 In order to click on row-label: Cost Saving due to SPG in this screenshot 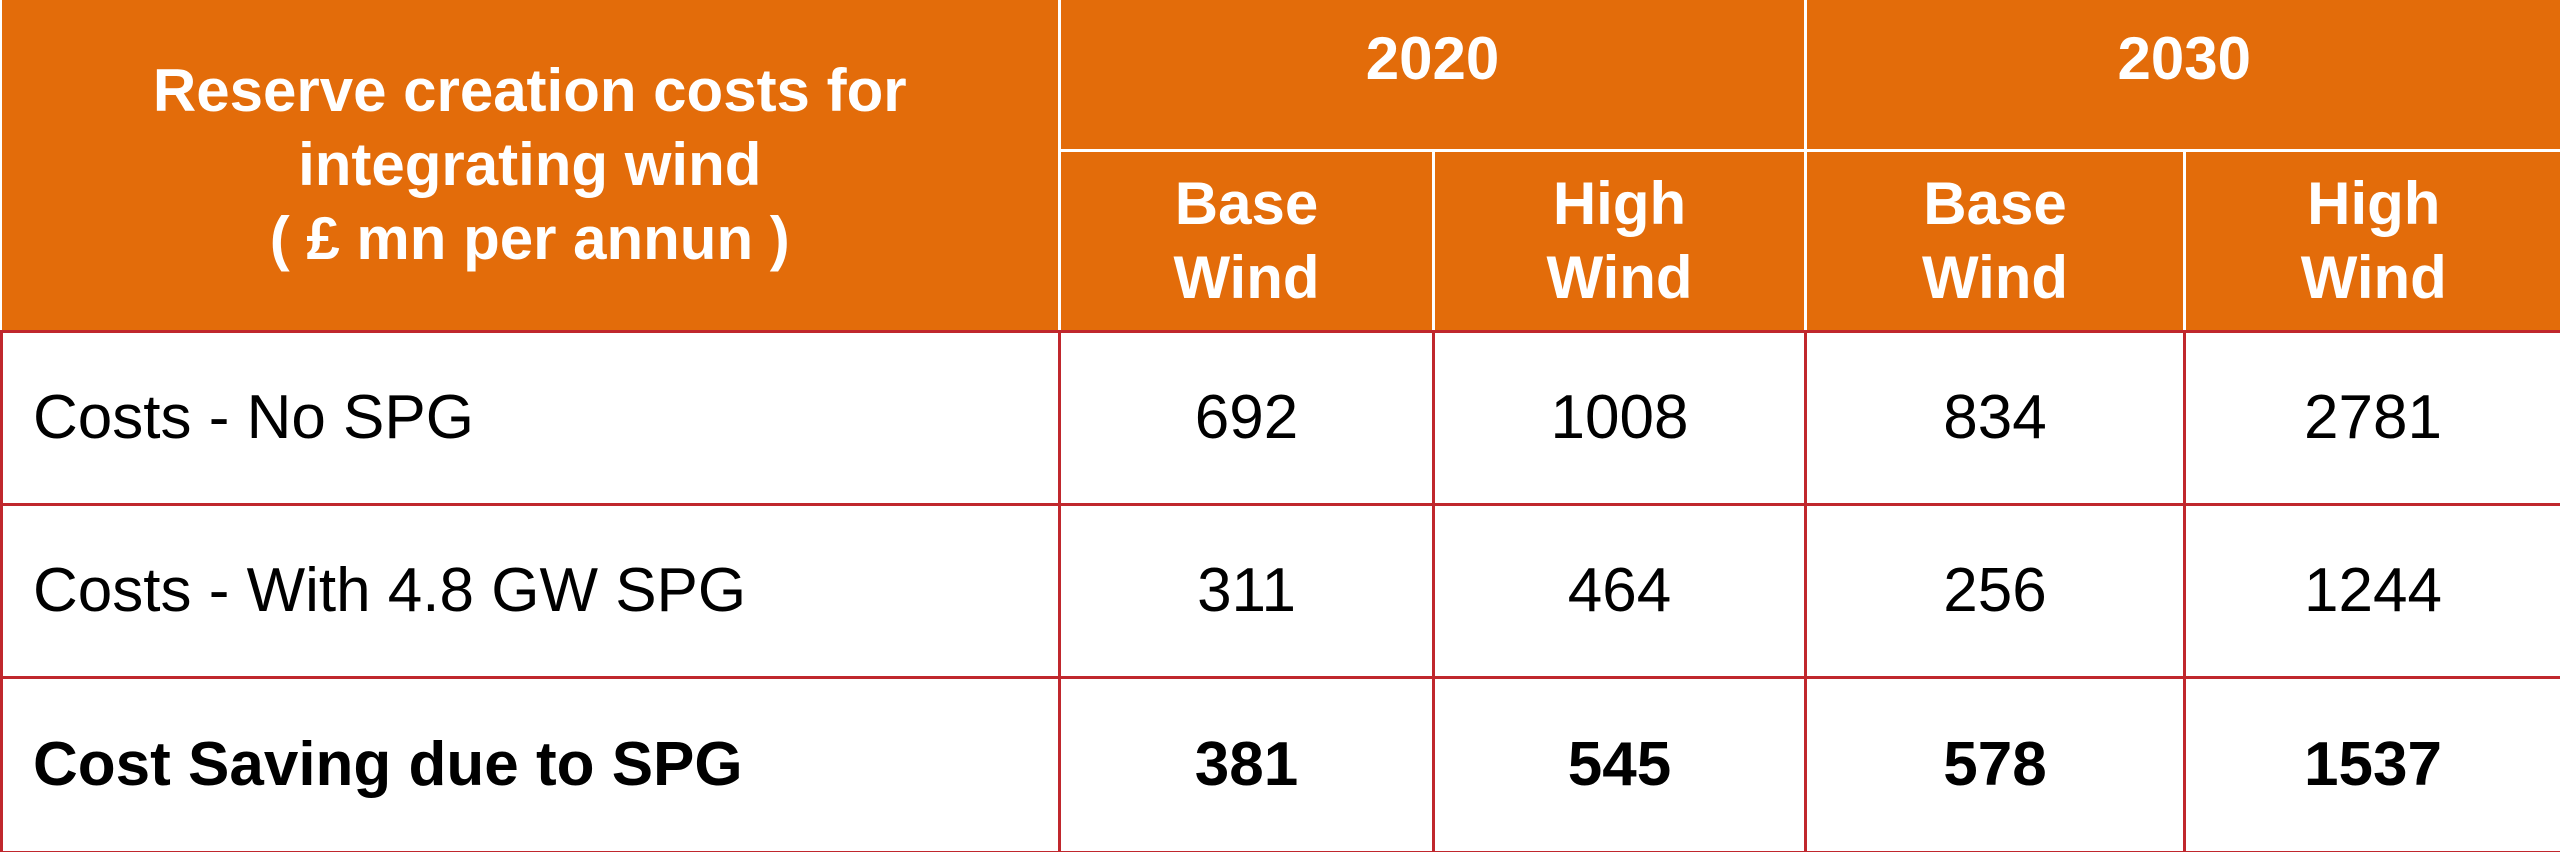, I will do `click(530, 763)`.